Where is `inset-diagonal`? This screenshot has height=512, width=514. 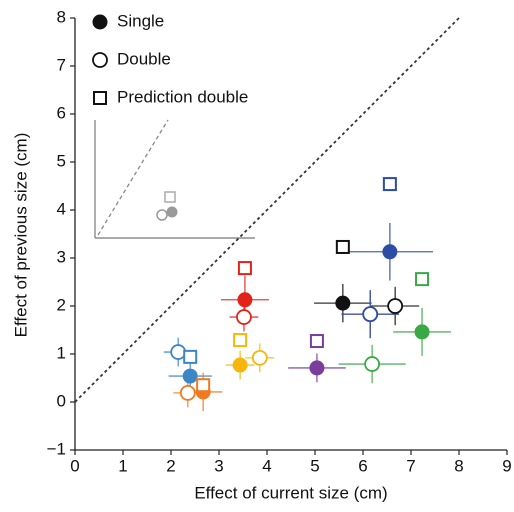
inset-diagonal is located at coordinates (133, 177).